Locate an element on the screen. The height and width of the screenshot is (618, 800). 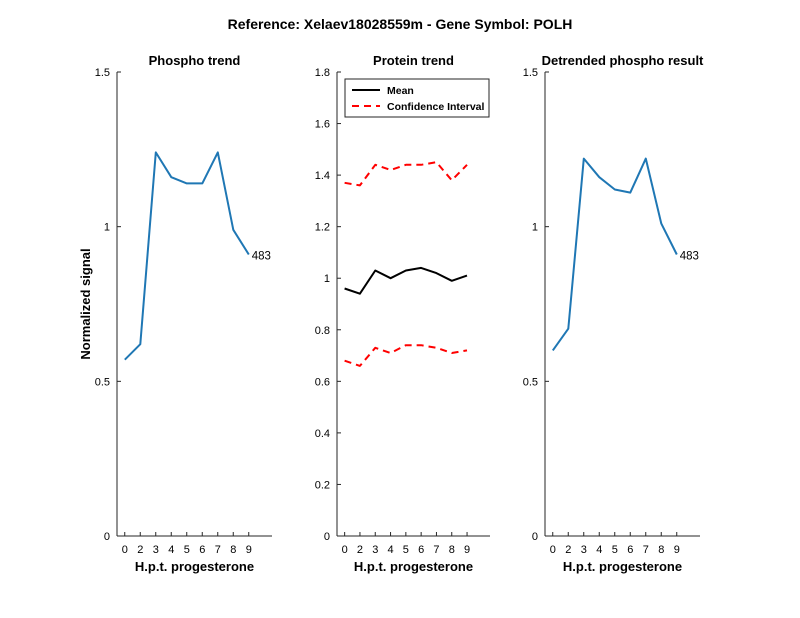
y-tick-label: 0.8 is located at coordinates (322, 331).